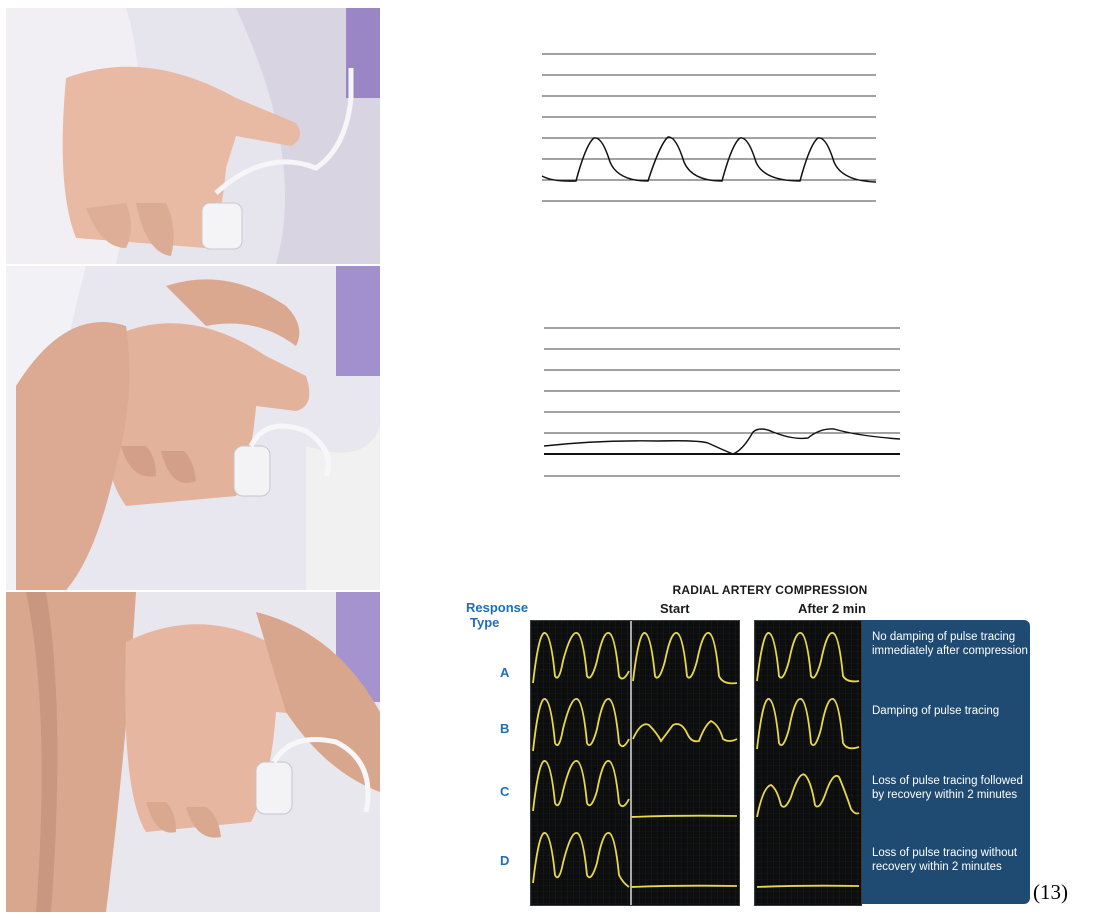  What do you see at coordinates (193, 752) in the screenshot?
I see `photo-ulnar-released` at bounding box center [193, 752].